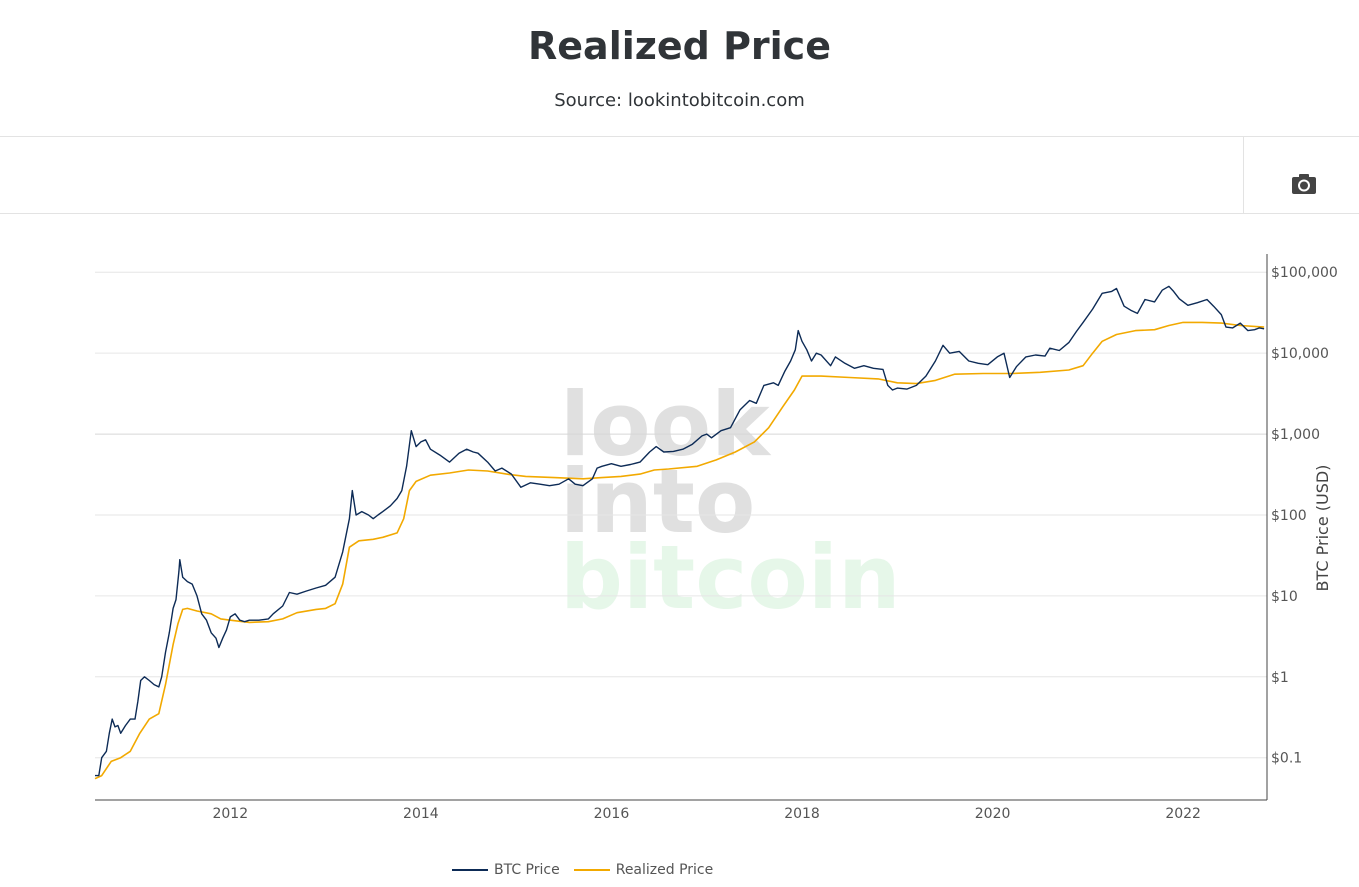  Describe the element at coordinates (666, 424) in the screenshot. I see `watermark-line-1: look` at that location.